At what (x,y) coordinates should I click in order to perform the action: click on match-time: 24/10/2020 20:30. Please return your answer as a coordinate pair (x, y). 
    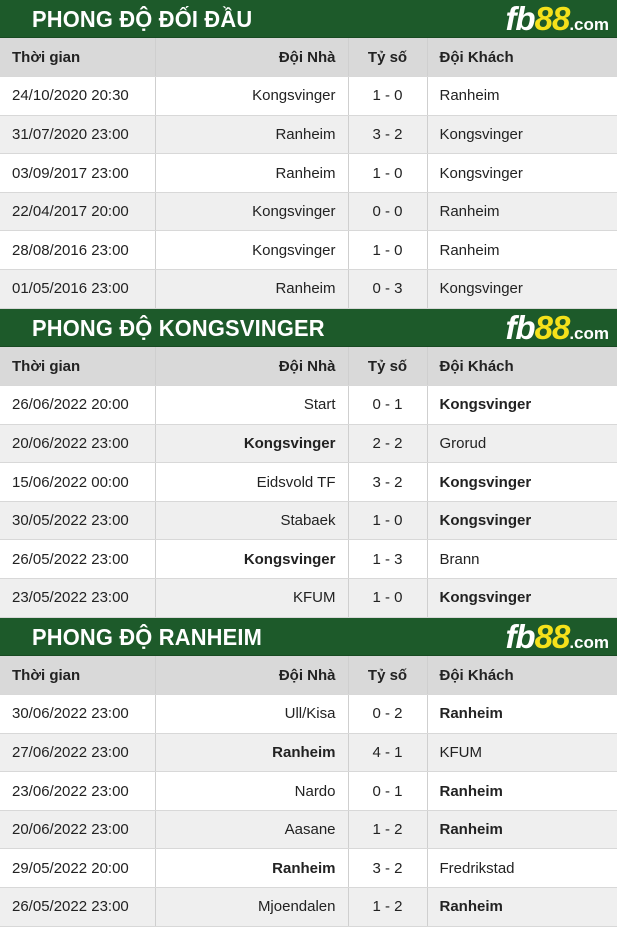
    Looking at the image, I should click on (78, 96).